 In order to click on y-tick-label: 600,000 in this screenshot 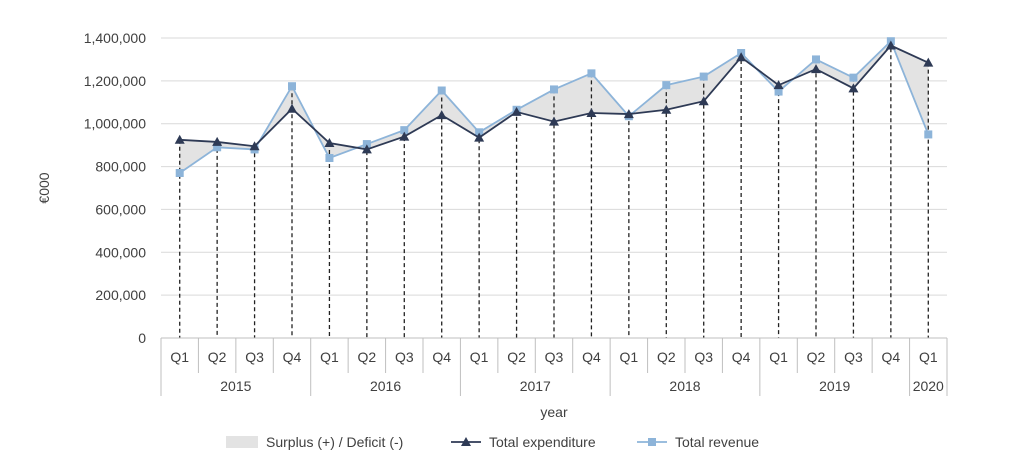, I will do `click(120, 209)`.